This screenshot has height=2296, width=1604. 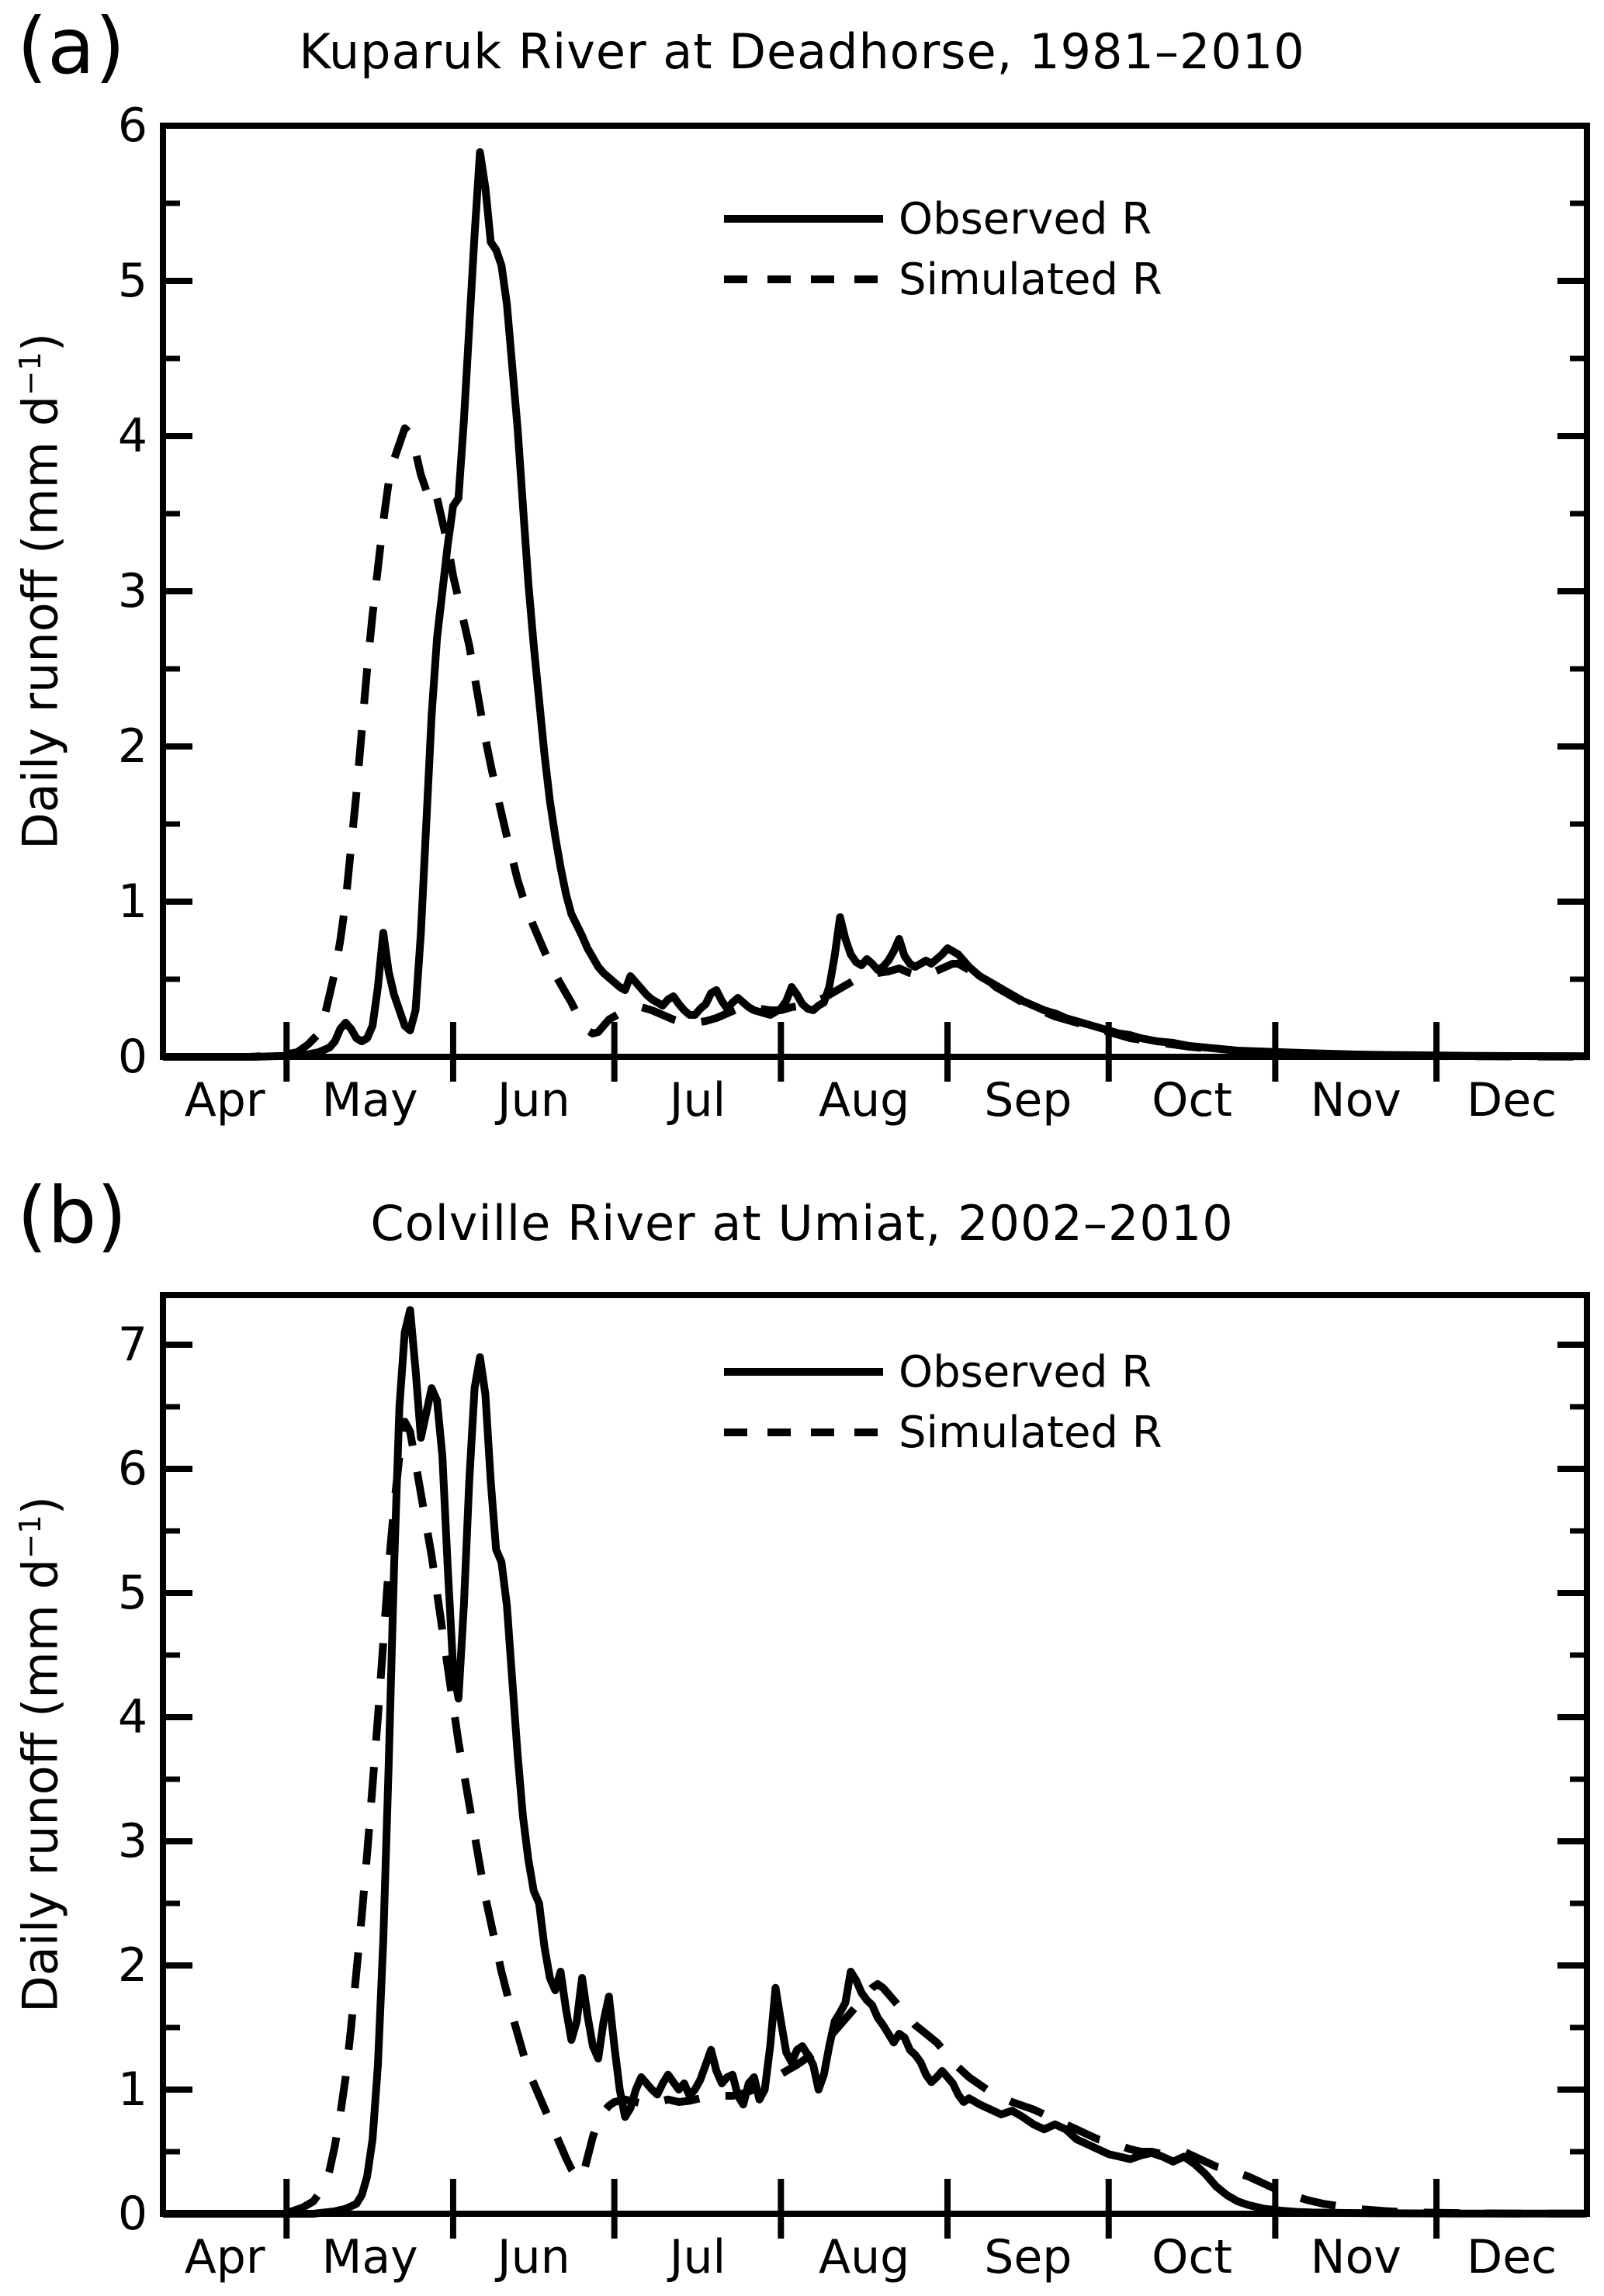 I want to click on y-axis-label-text: Daily runoff (mm d, so click(x=40, y=622).